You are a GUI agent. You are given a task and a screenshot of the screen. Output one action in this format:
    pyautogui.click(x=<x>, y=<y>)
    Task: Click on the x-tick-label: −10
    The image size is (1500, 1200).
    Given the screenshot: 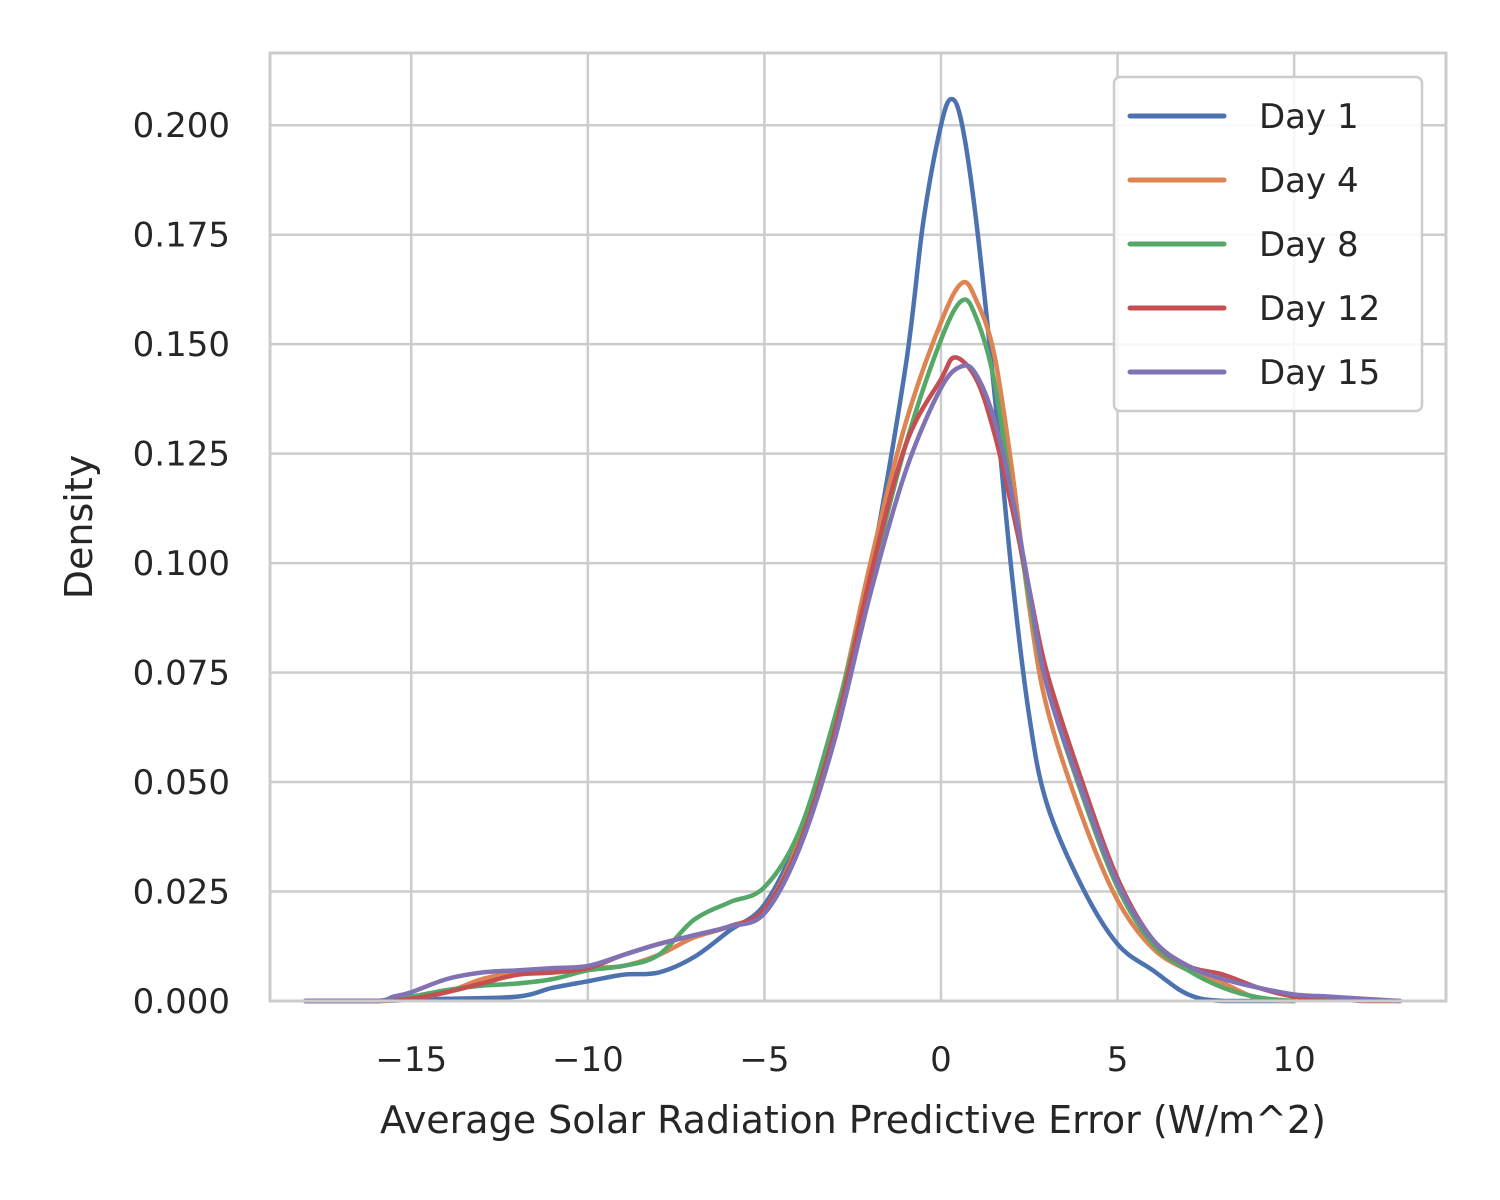 What is the action you would take?
    pyautogui.click(x=588, y=1060)
    